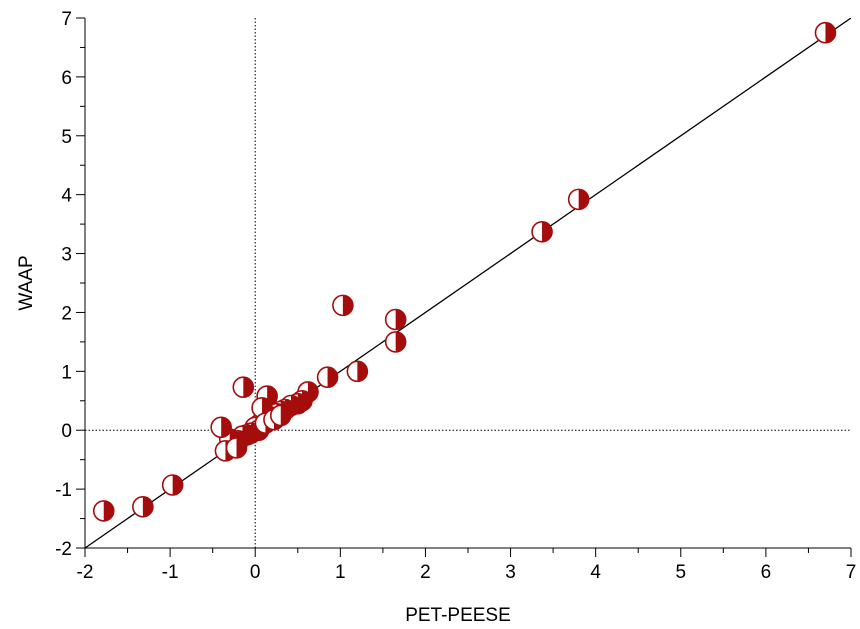  Describe the element at coordinates (63, 549) in the screenshot. I see `y-tick-label: -2` at that location.